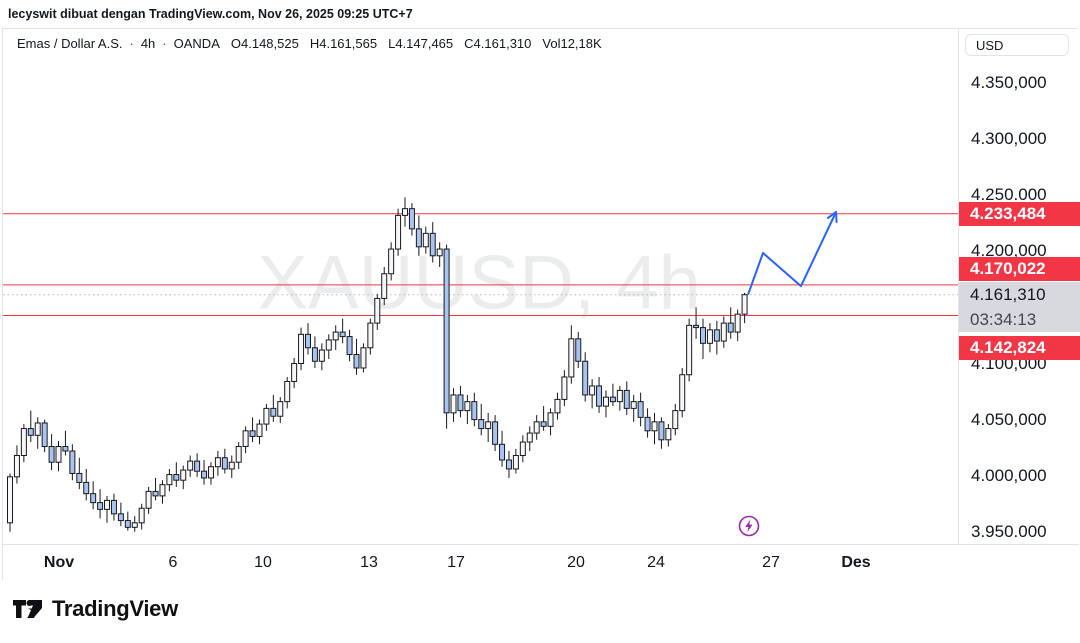 The width and height of the screenshot is (1080, 643). What do you see at coordinates (1009, 82) in the screenshot?
I see `price-tick-label: 4.350,000` at bounding box center [1009, 82].